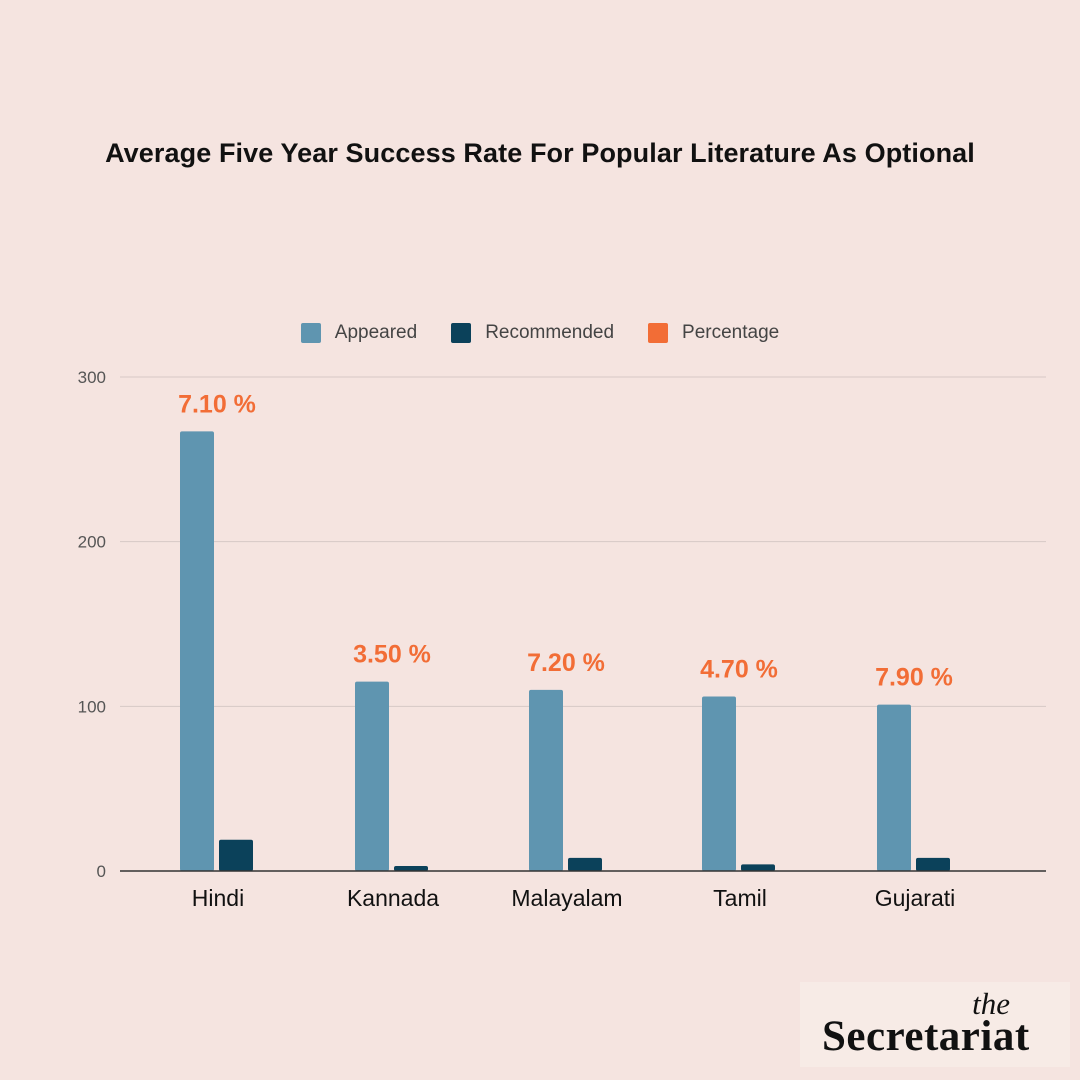  Describe the element at coordinates (719, 783) in the screenshot. I see `bar-appeared-tamil` at that location.